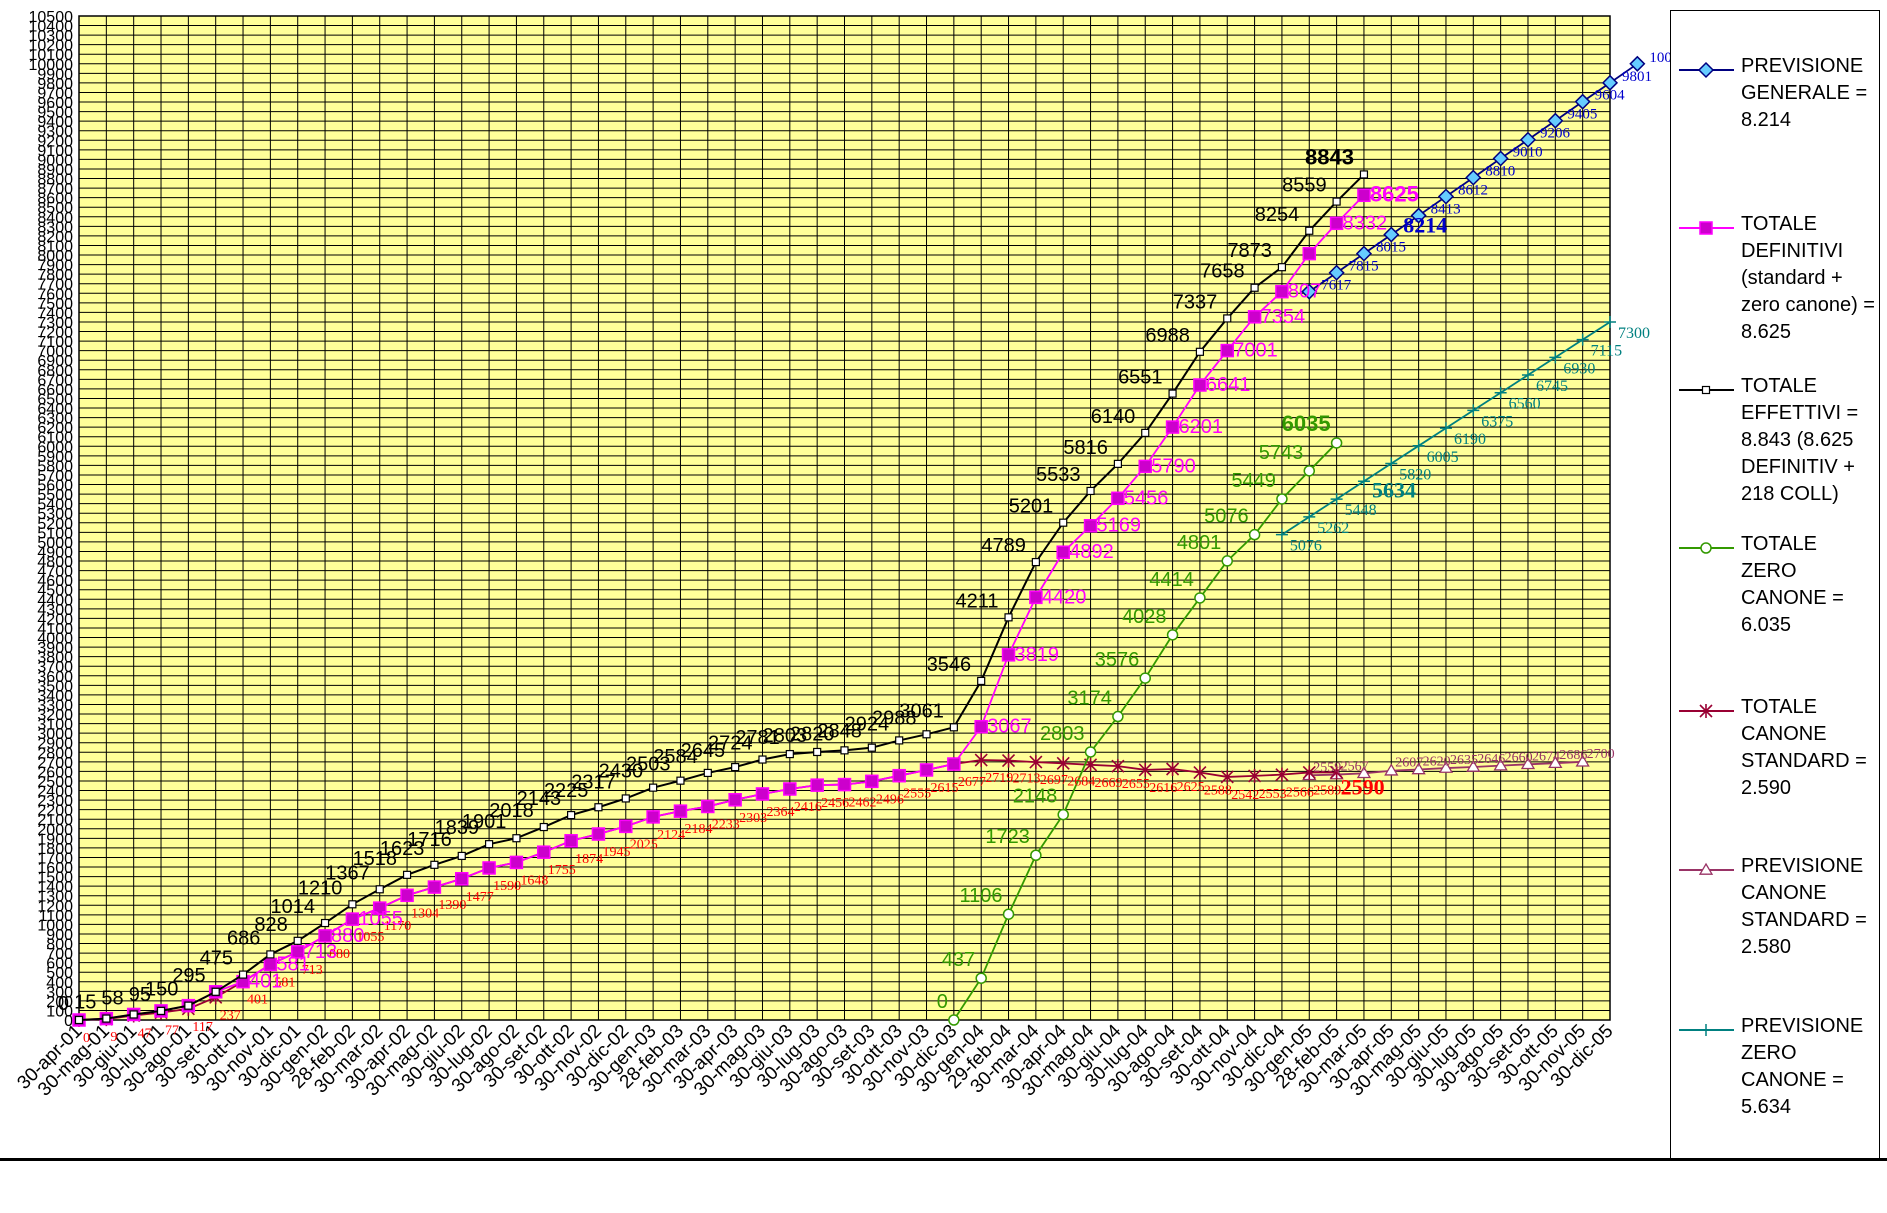  Describe the element at coordinates (1364, 267) in the screenshot. I see `data-label: 7815` at that location.